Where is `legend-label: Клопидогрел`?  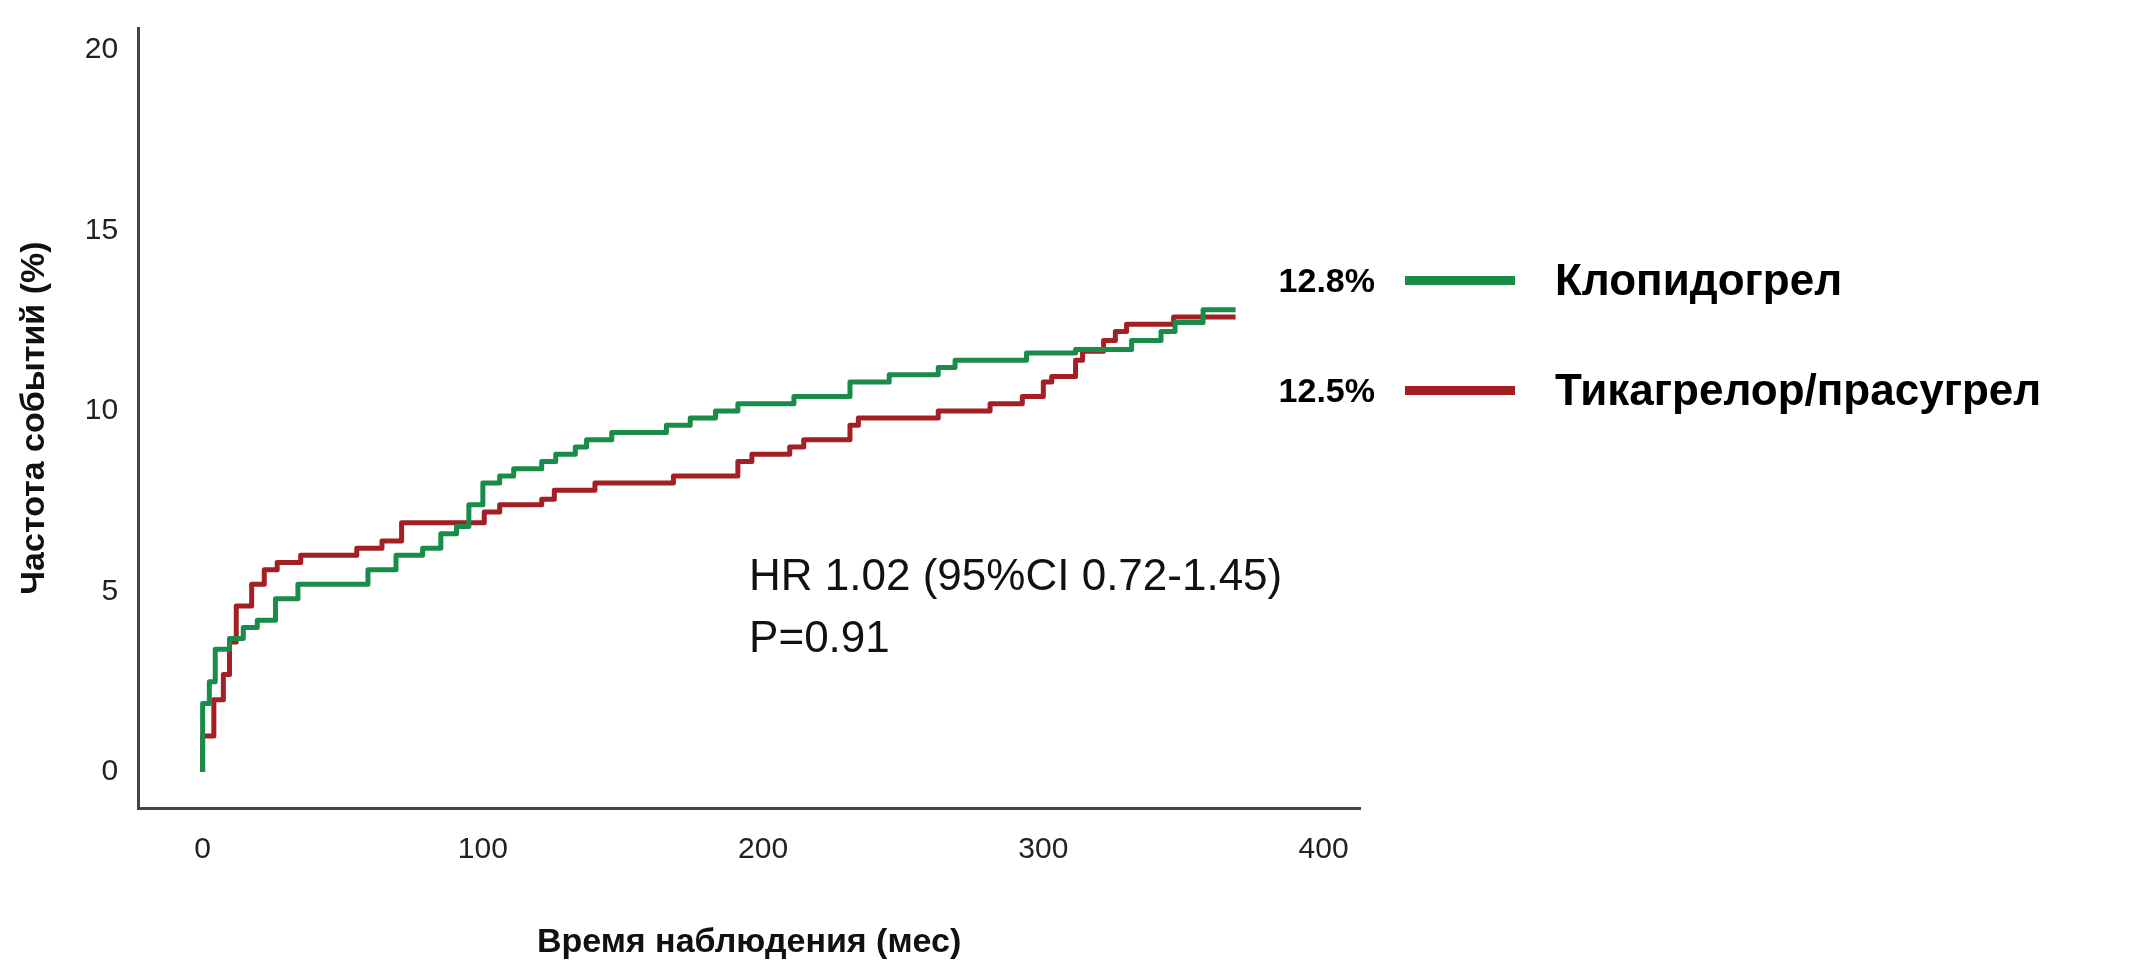 legend-label: Клопидогрел is located at coordinates (1699, 280).